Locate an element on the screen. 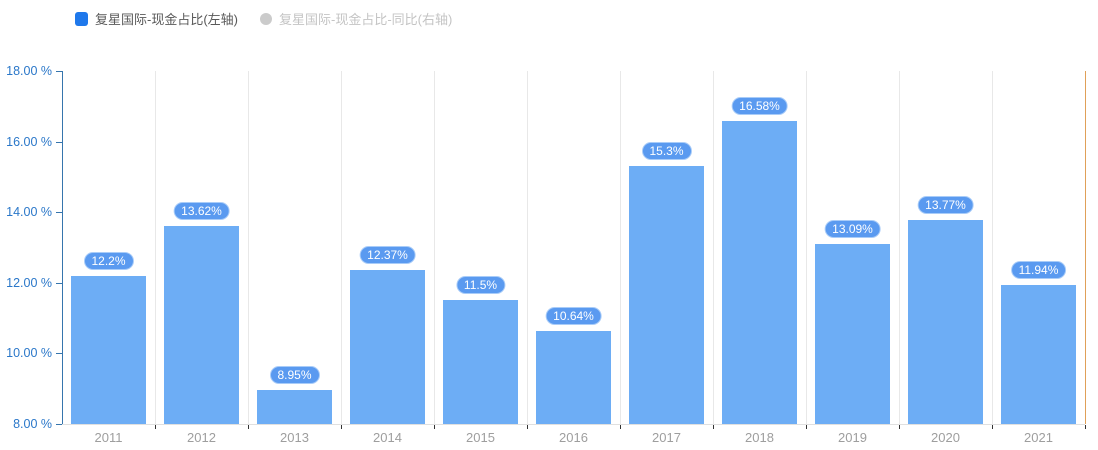 This screenshot has height=450, width=1098. bar-value-label: 13.77% is located at coordinates (945, 205).